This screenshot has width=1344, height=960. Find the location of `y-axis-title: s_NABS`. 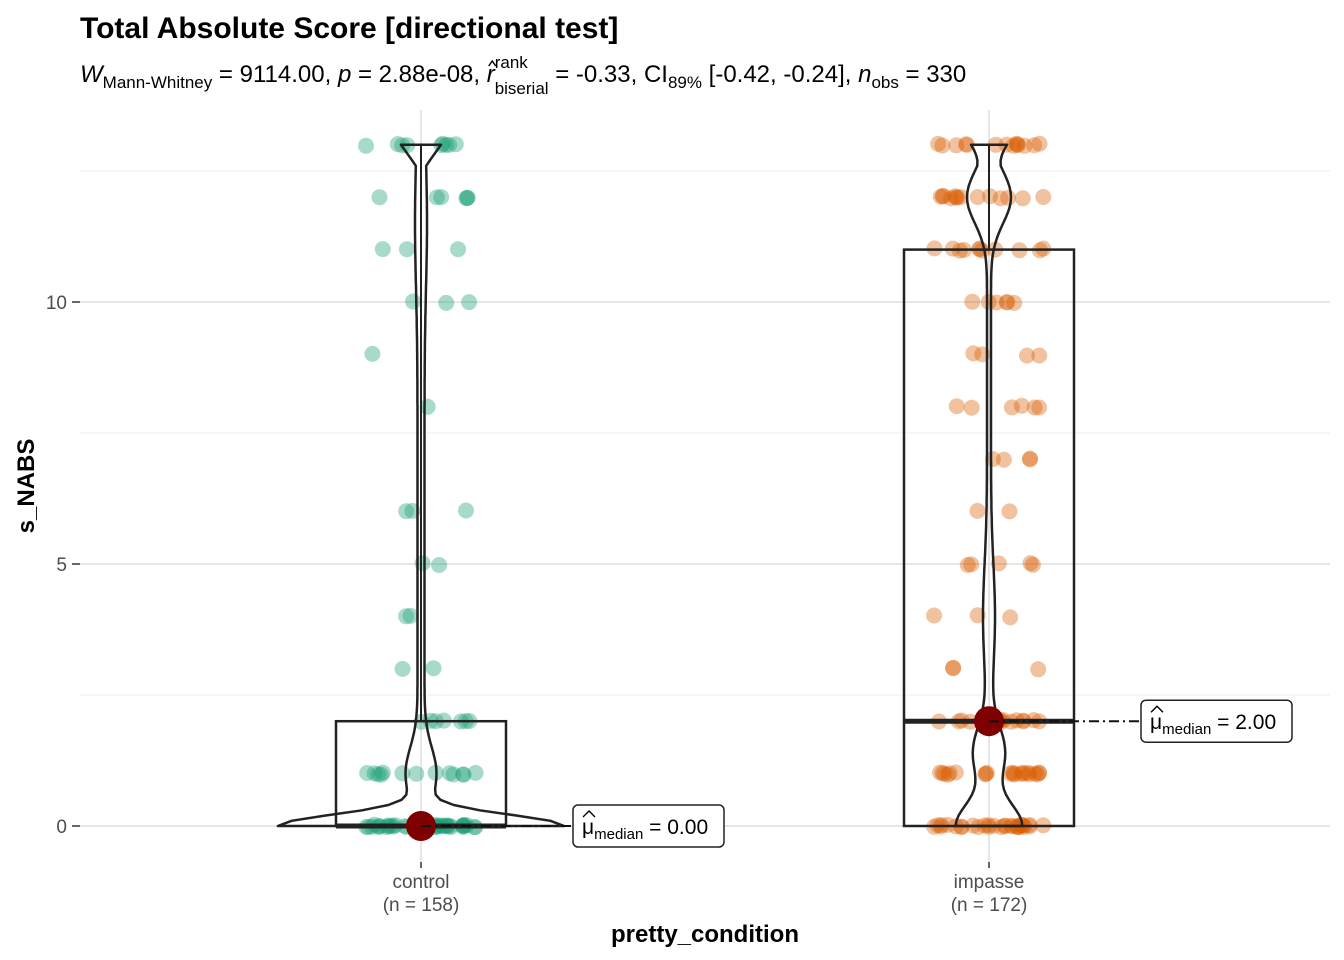

y-axis-title: s_NABS is located at coordinates (26, 486).